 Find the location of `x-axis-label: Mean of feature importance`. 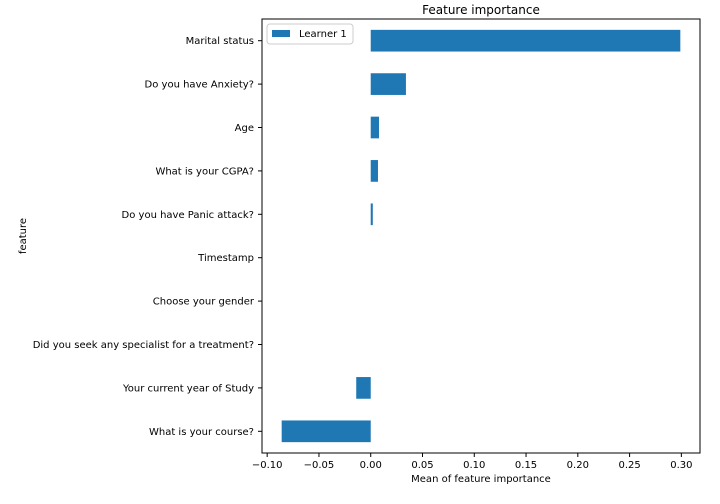

x-axis-label: Mean of feature importance is located at coordinates (481, 479).